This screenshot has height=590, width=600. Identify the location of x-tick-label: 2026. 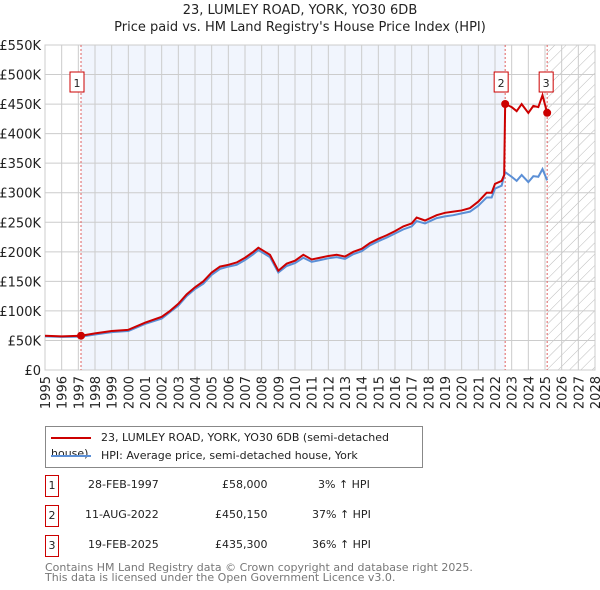
(563, 392).